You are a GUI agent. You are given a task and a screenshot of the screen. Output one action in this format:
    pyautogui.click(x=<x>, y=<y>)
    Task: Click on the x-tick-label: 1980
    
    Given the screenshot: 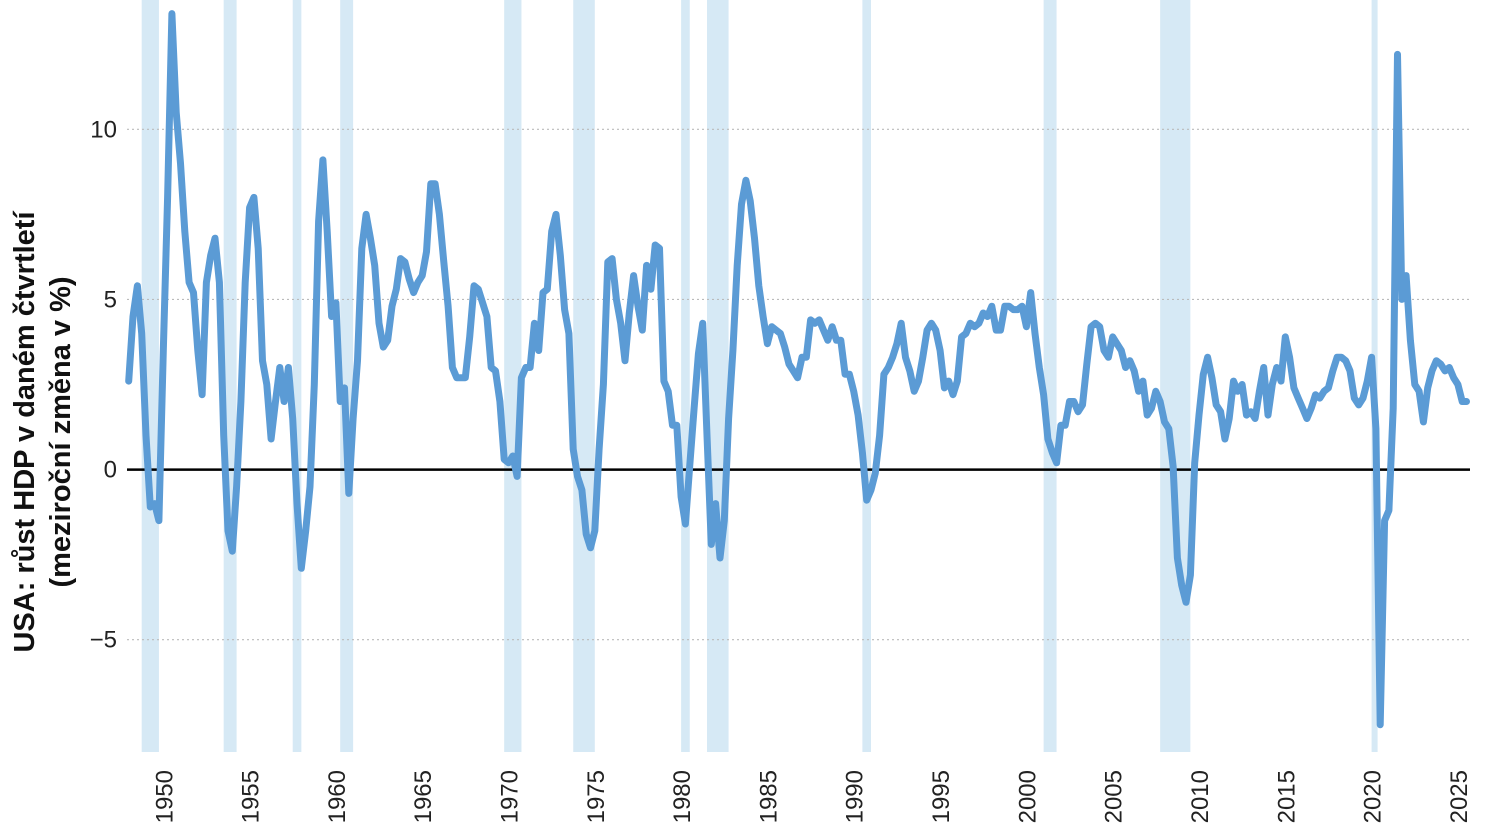 What is the action you would take?
    pyautogui.click(x=682, y=796)
    